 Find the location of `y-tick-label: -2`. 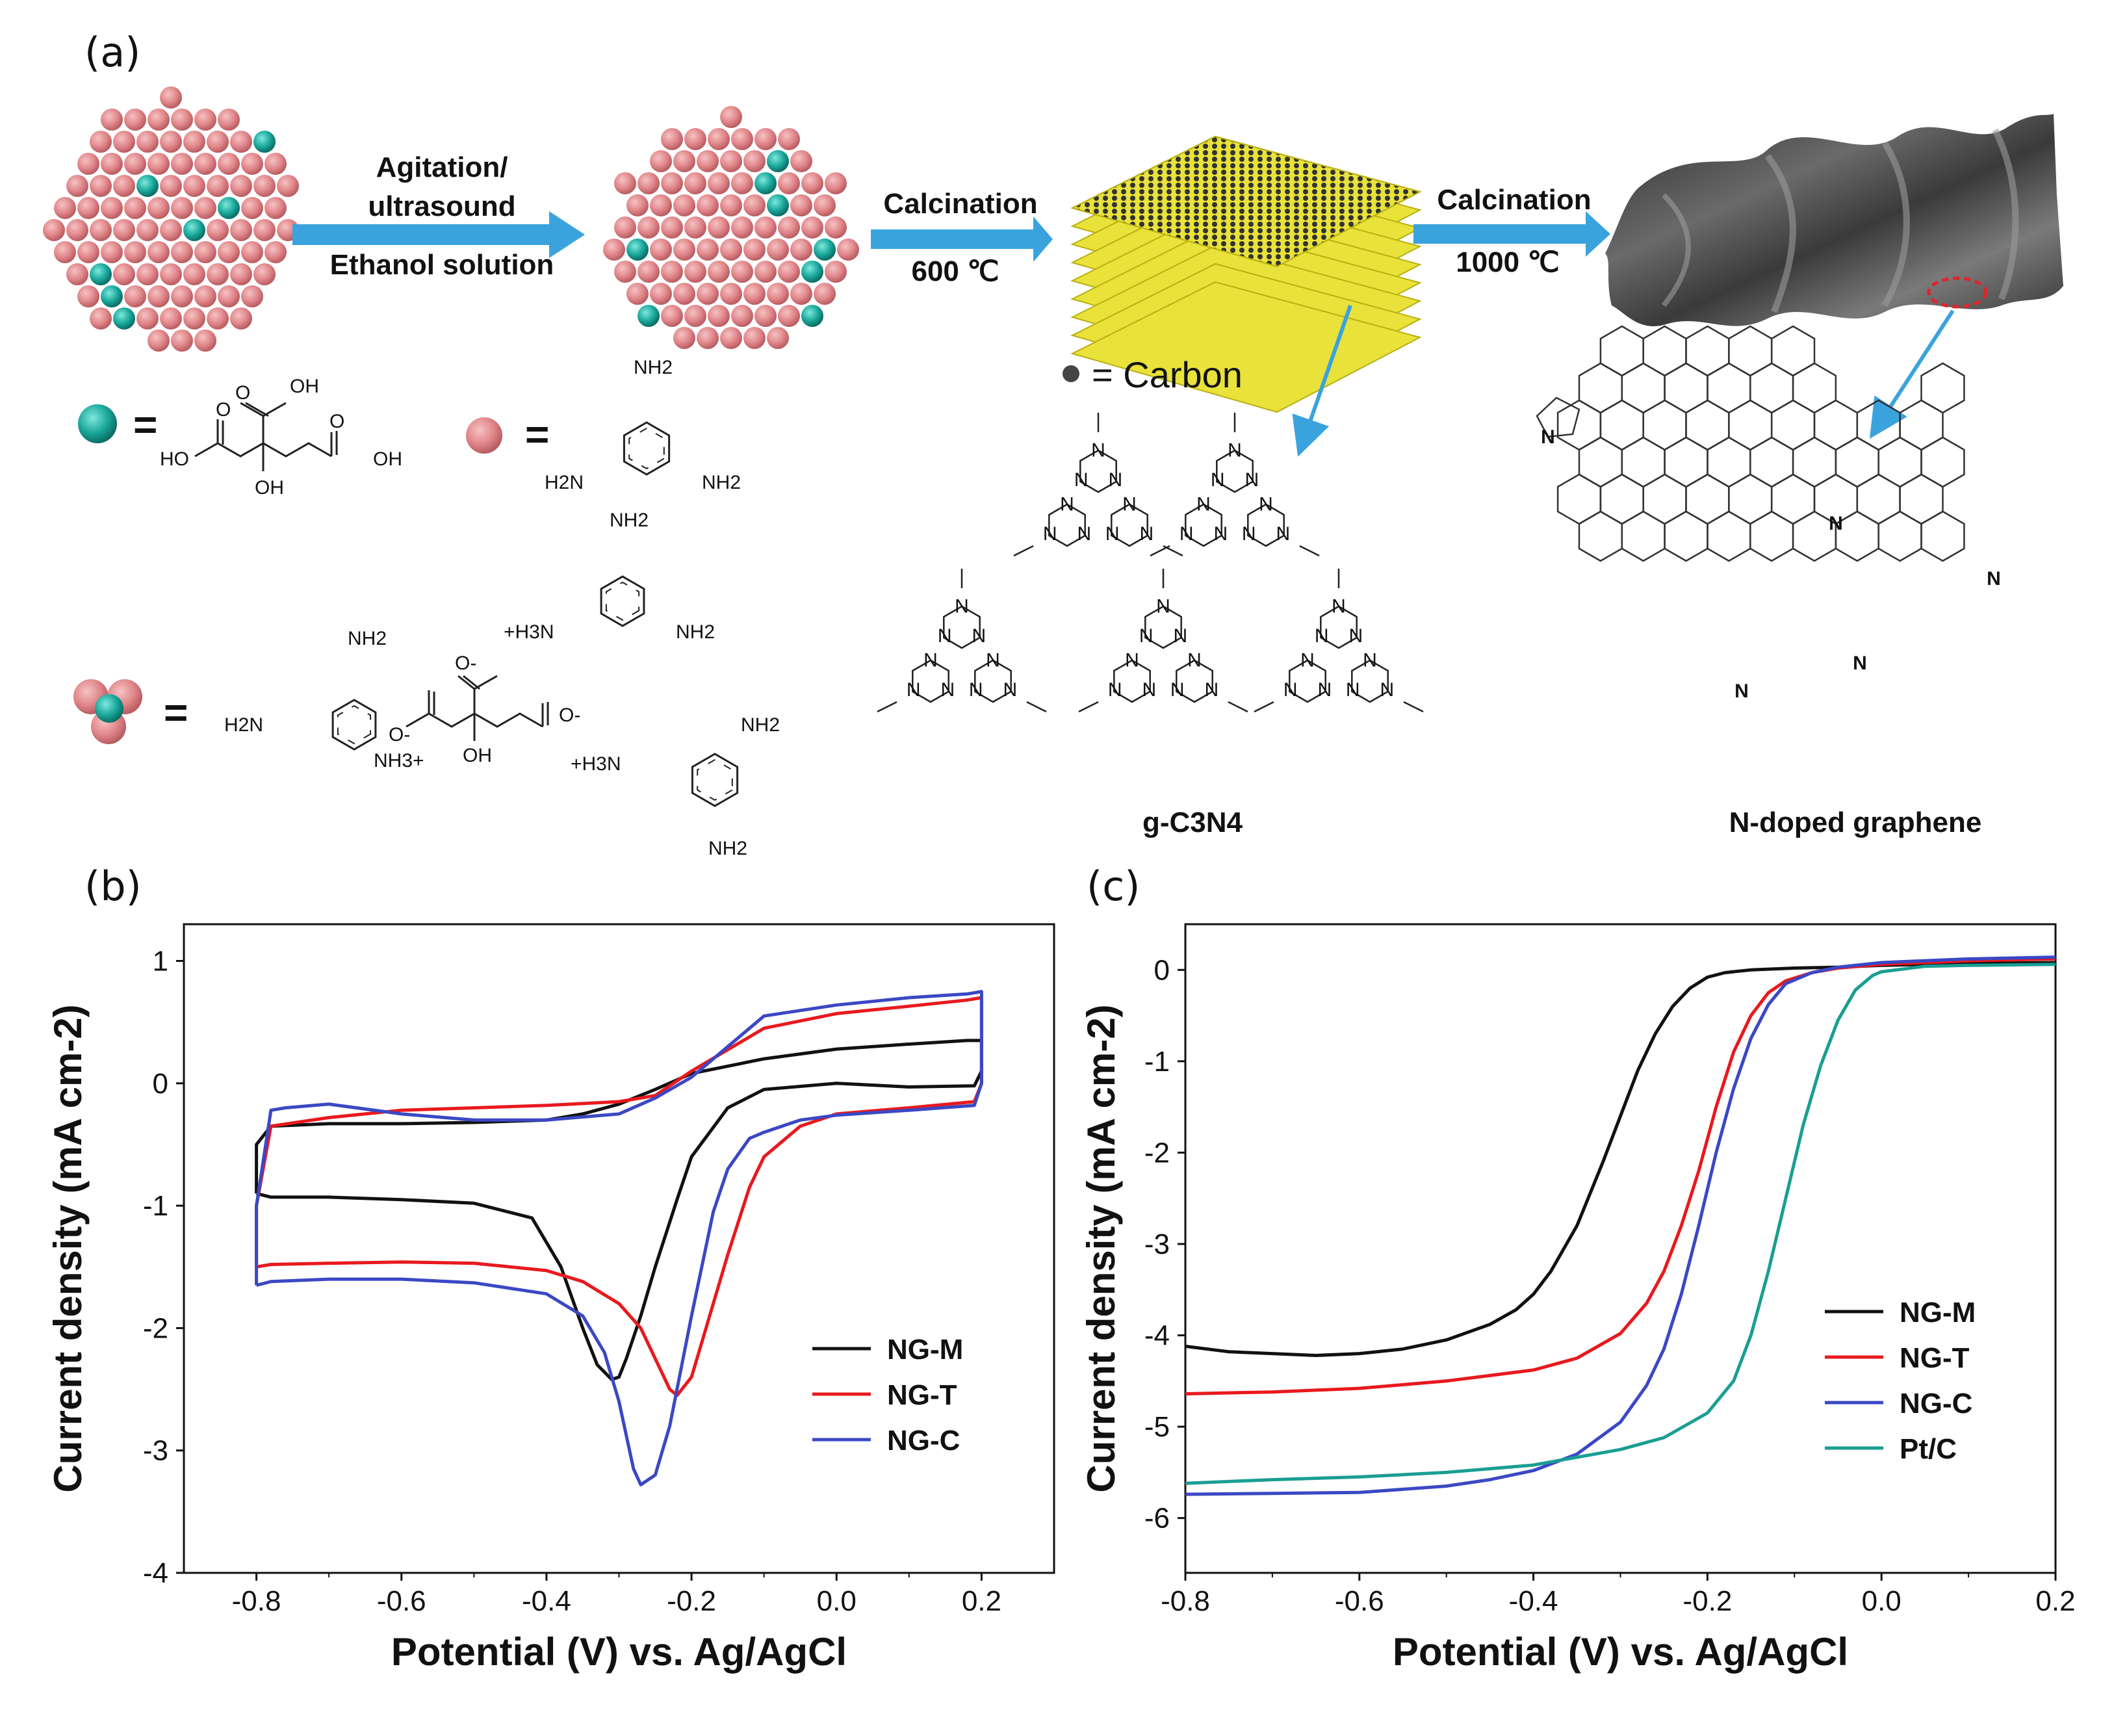

y-tick-label: -2 is located at coordinates (155, 1328).